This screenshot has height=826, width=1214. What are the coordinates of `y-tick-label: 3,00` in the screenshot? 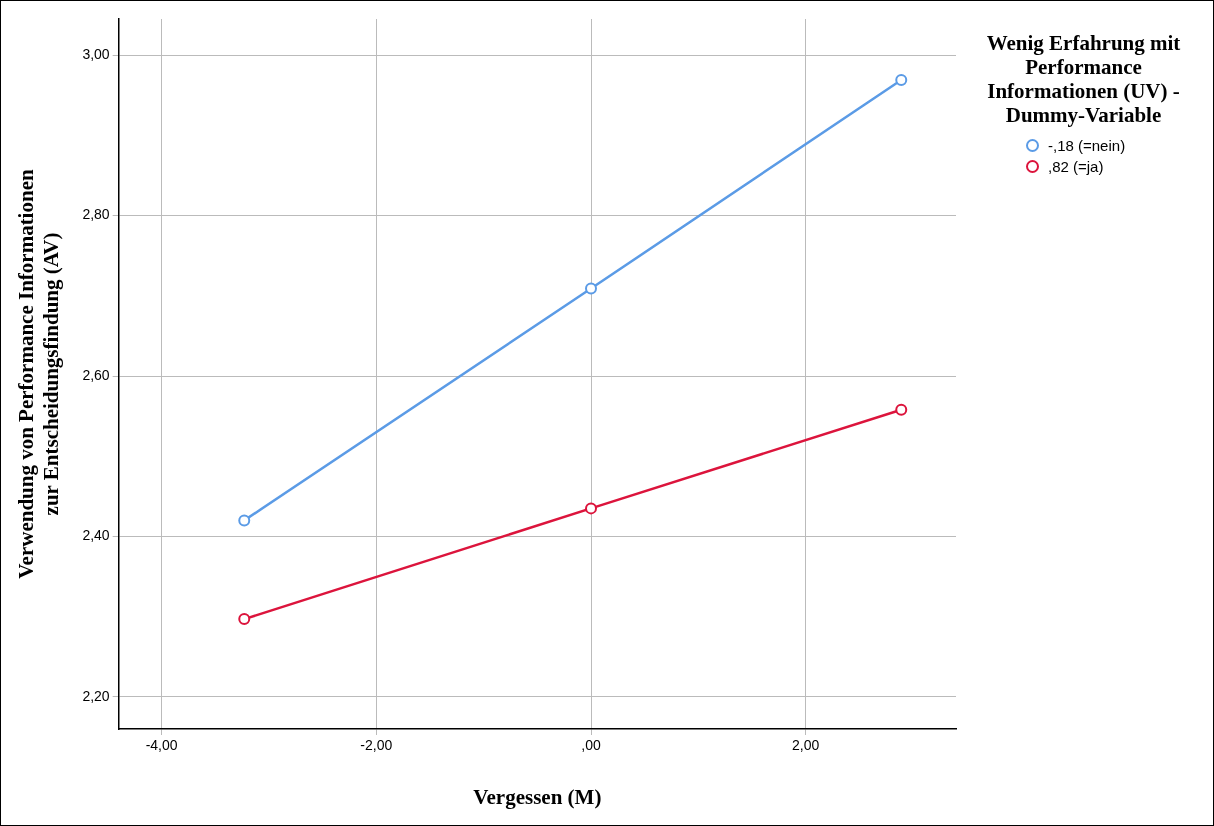 It's located at (96, 53).